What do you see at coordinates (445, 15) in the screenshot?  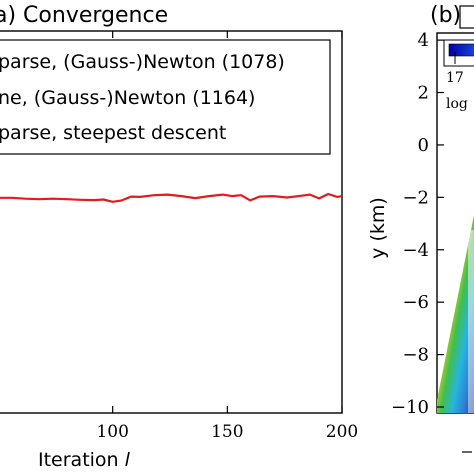 I see `panel-b-title: (b)` at bounding box center [445, 15].